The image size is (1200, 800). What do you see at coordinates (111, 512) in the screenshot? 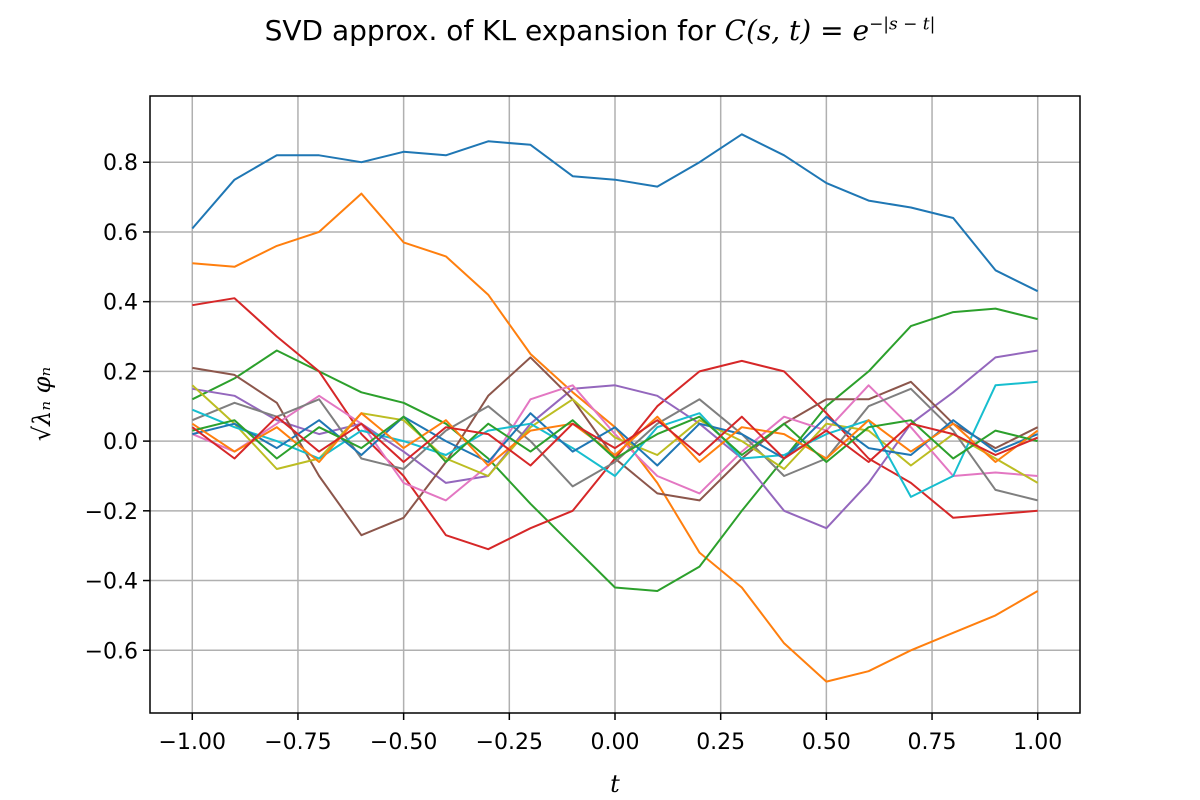
I see `y-tick-label: −0.2` at bounding box center [111, 512].